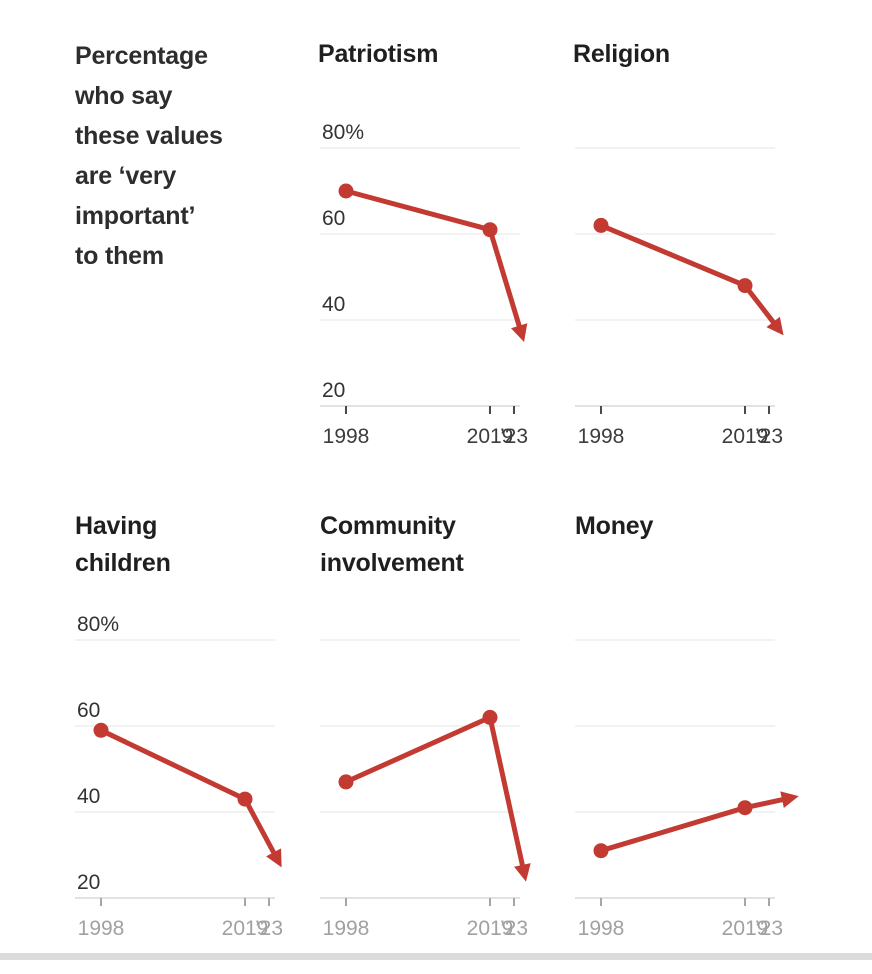  What do you see at coordinates (687, 789) in the screenshot?
I see `chart-canvas-money: 1998 2019’23` at bounding box center [687, 789].